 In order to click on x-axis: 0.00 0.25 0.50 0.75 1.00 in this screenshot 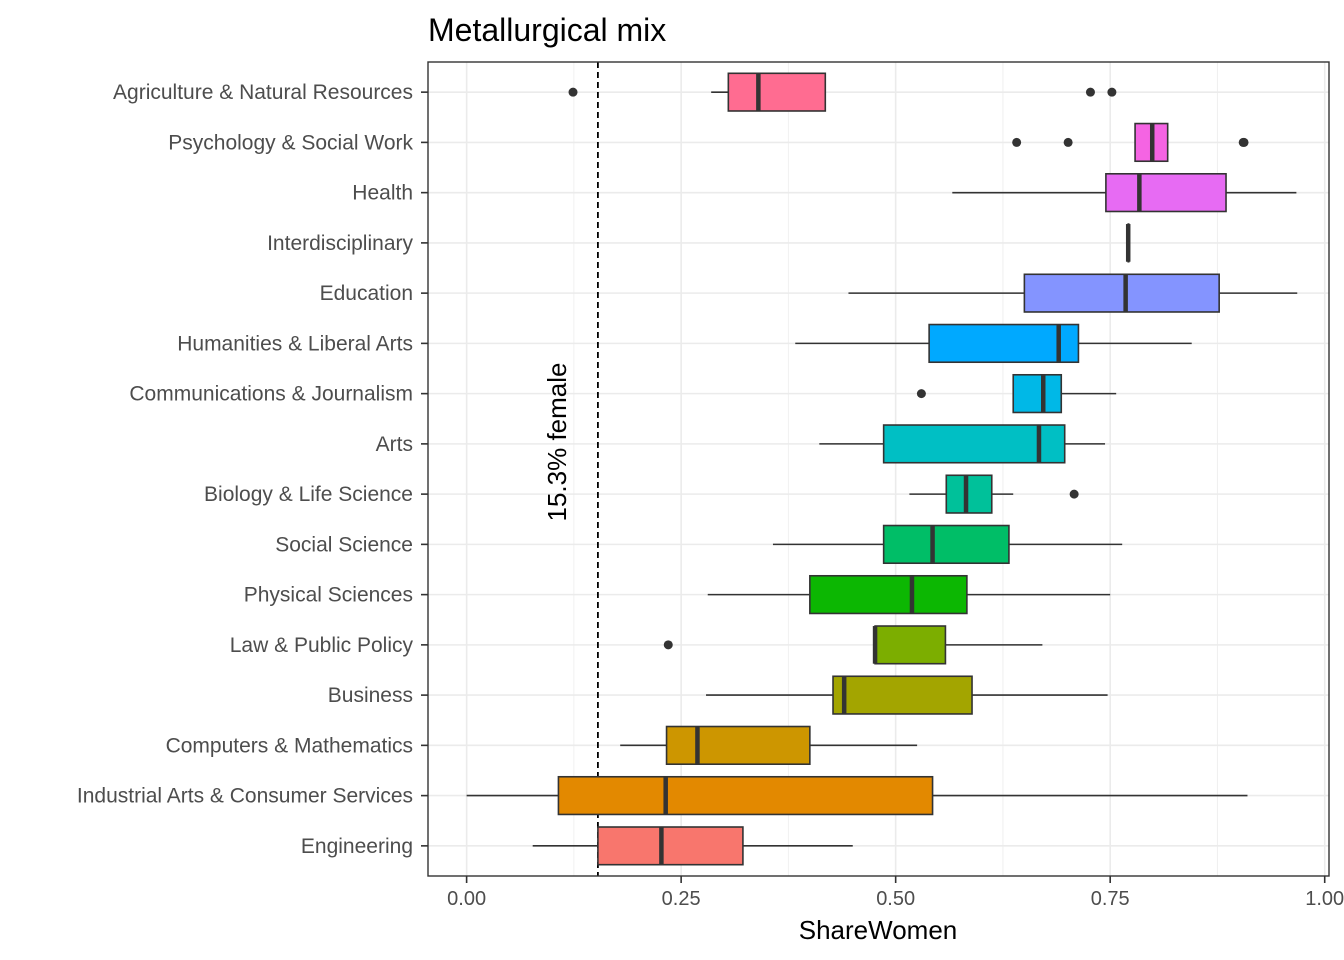, I will do `click(895, 893)`.